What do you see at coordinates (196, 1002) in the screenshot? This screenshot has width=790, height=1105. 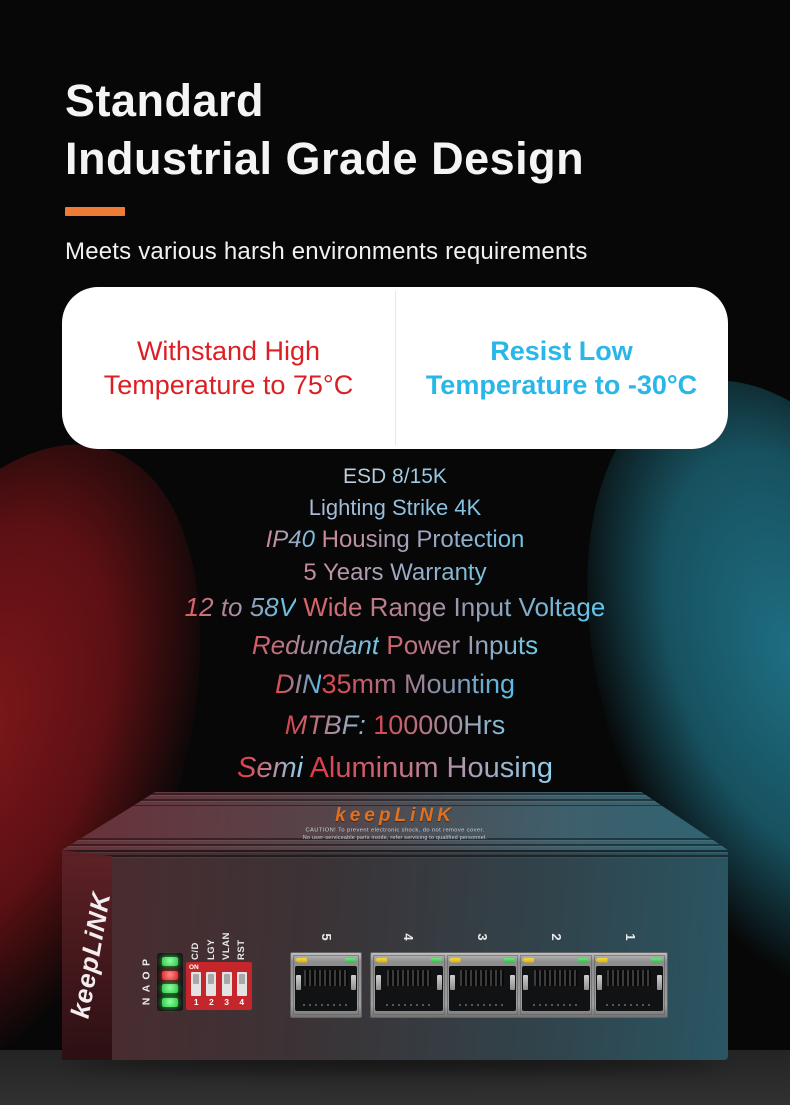 I see `dip-num-1: 1` at bounding box center [196, 1002].